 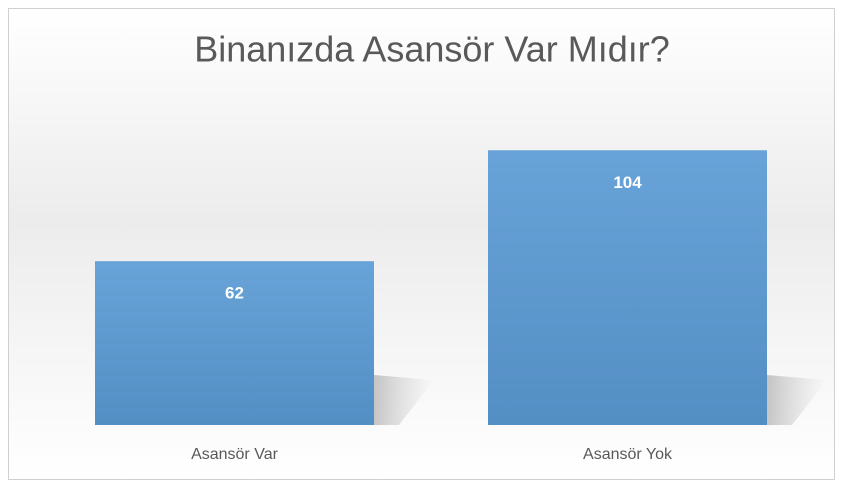 What do you see at coordinates (432, 49) in the screenshot?
I see `chart-title: Binanızda Asansör Var Mıdır?` at bounding box center [432, 49].